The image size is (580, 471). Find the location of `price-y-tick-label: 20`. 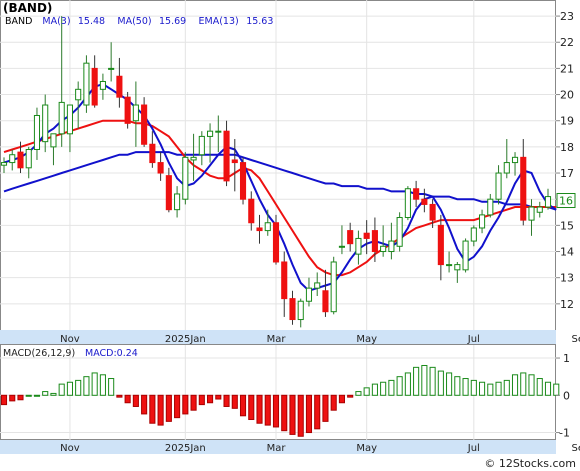

price-y-tick-label: 20 is located at coordinates (567, 95).